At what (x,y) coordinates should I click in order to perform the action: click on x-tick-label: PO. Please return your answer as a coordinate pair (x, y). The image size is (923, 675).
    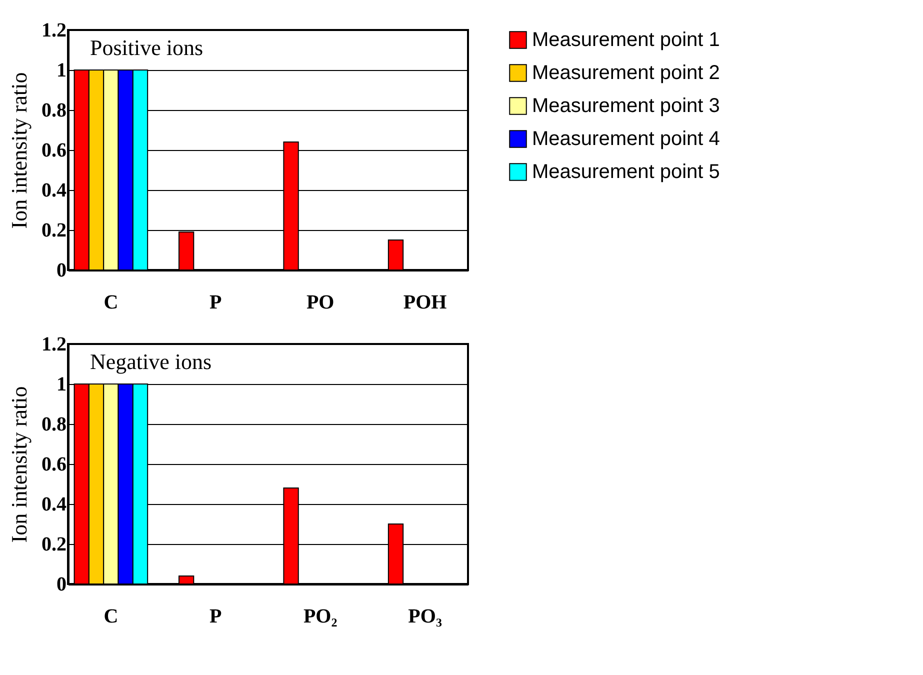
    Looking at the image, I should click on (320, 303).